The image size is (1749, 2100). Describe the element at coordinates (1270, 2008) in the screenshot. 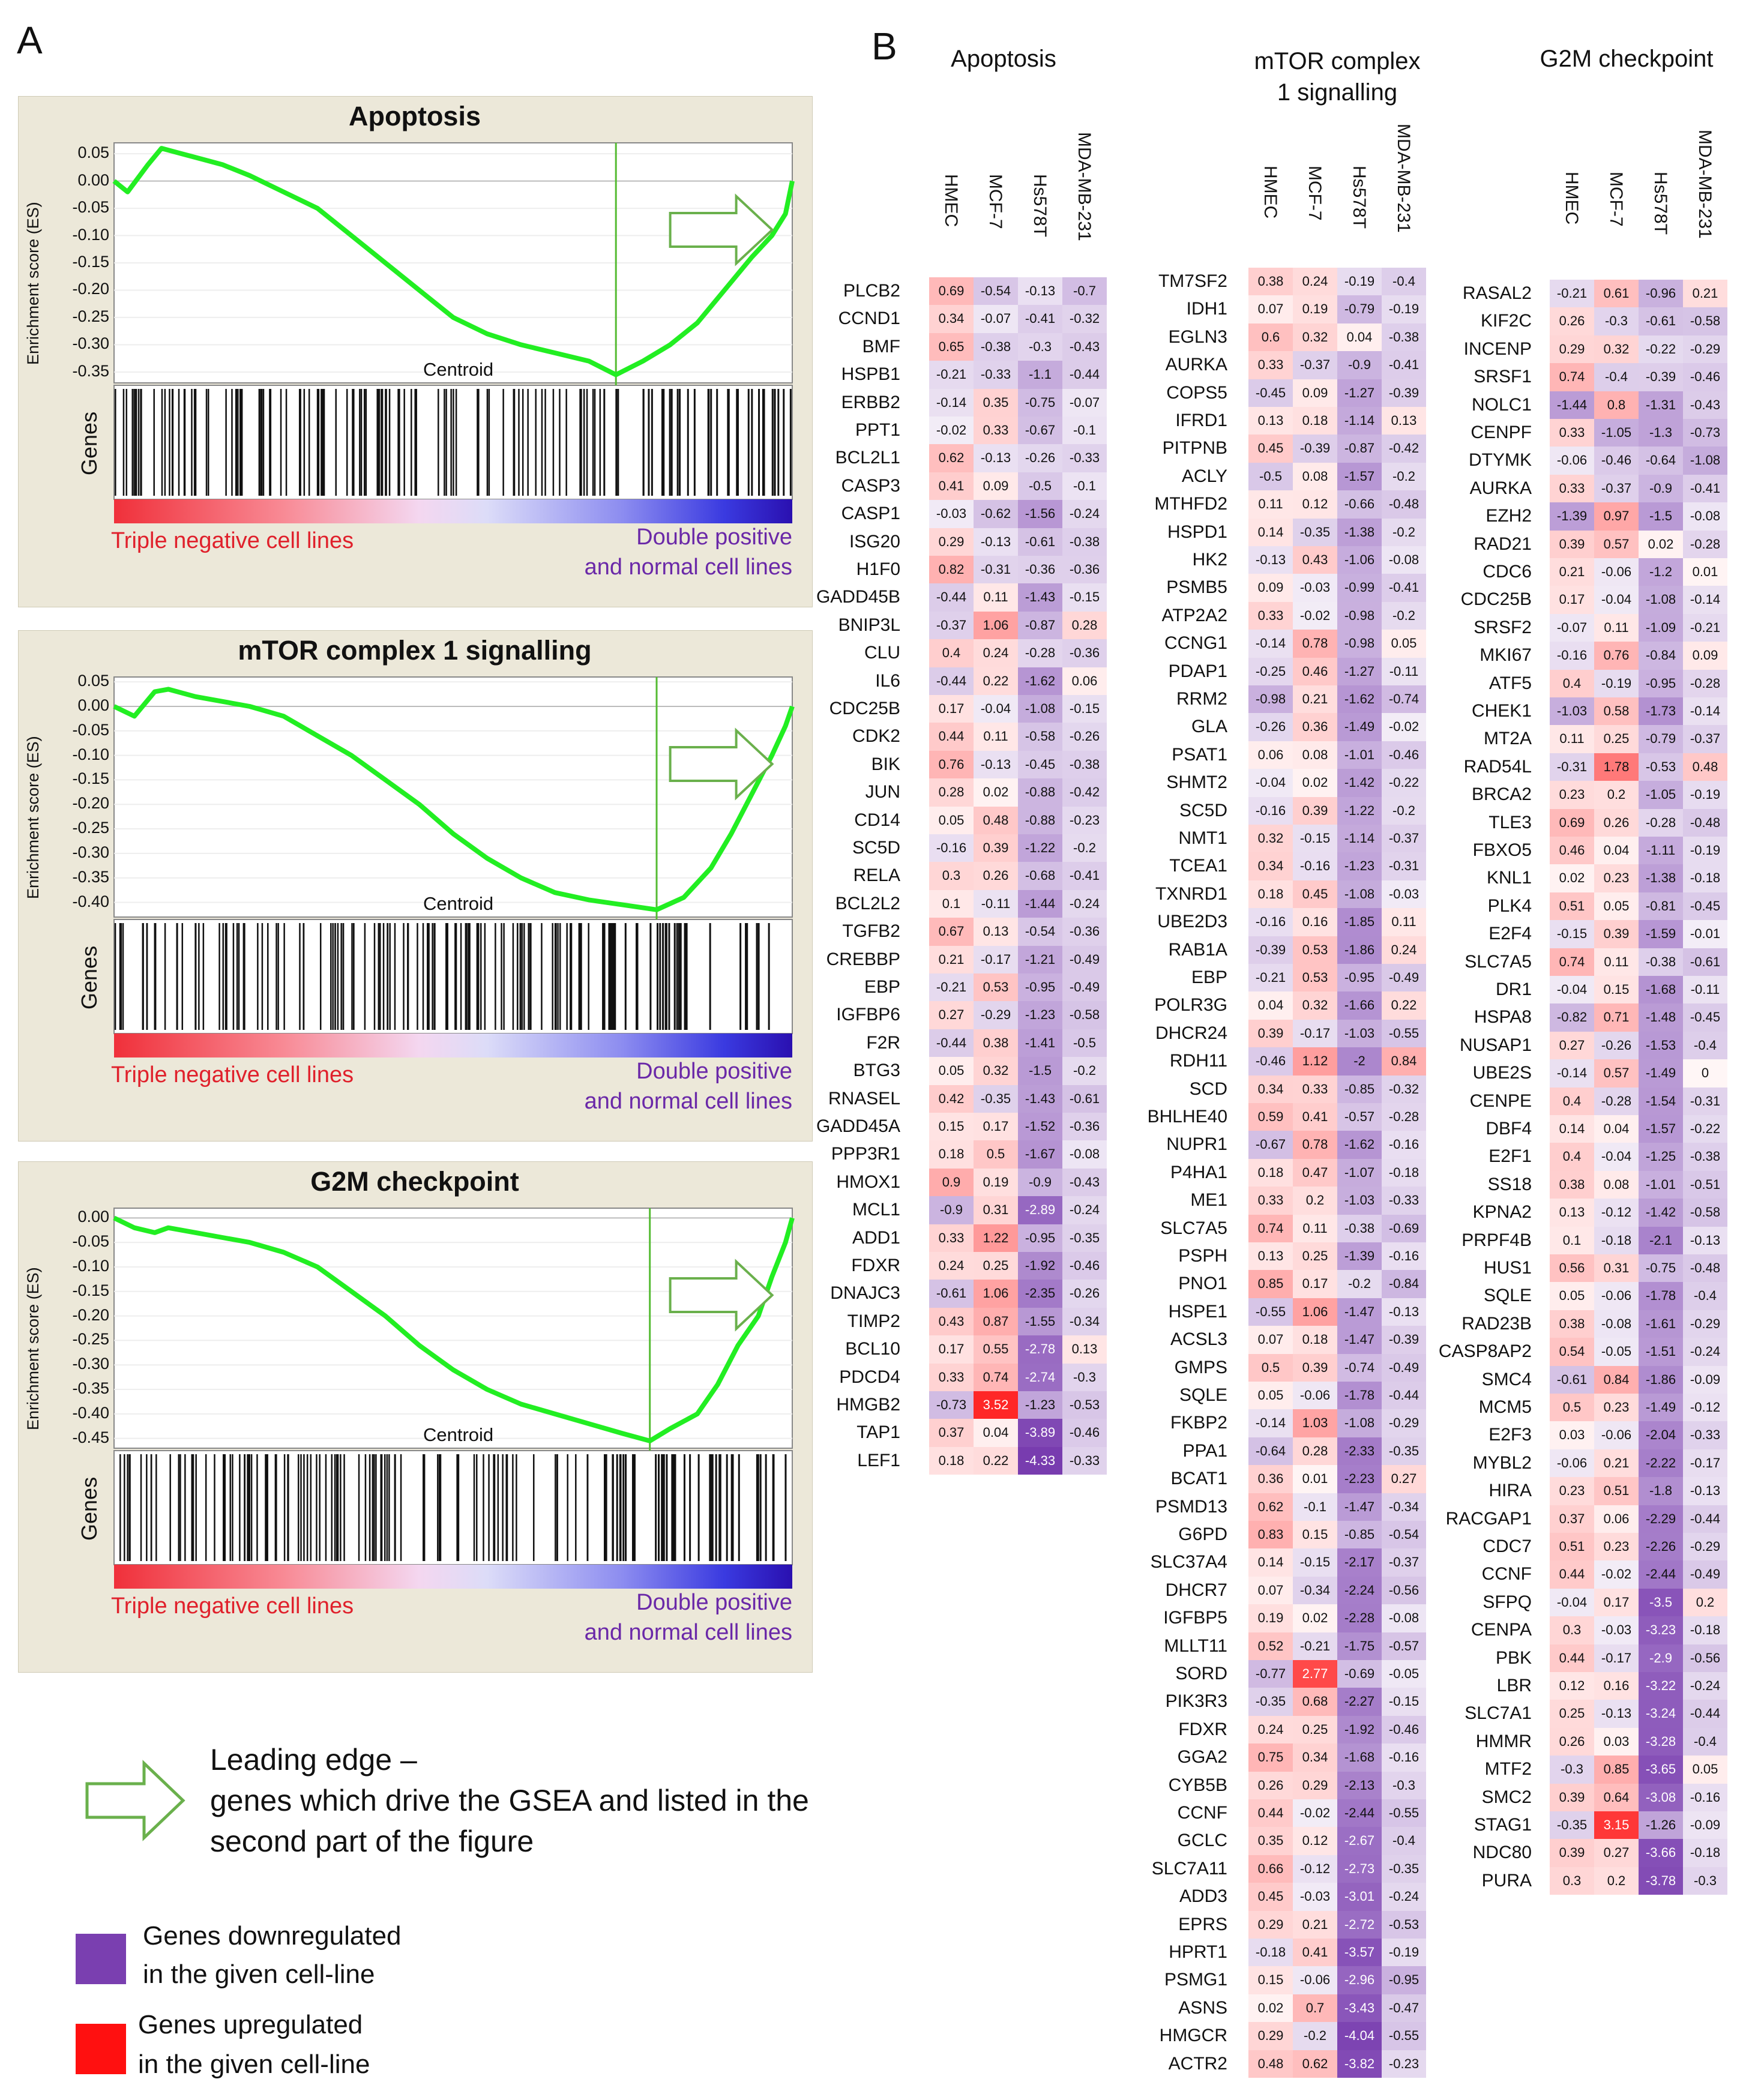

I see `heatmap-cell: 0.02` at that location.